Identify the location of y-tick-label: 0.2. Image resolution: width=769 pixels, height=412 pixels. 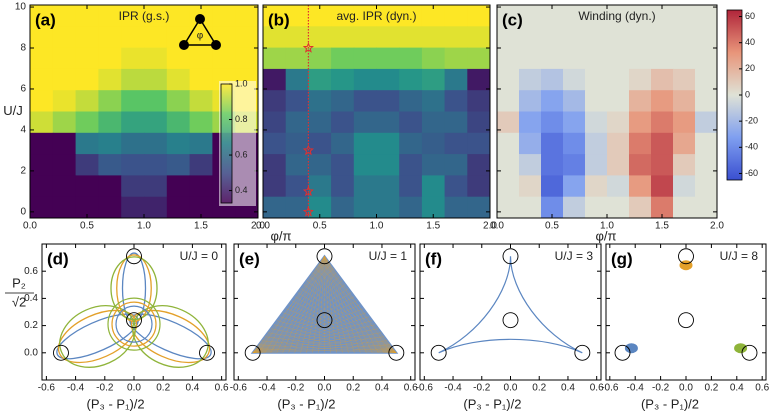
(31, 325).